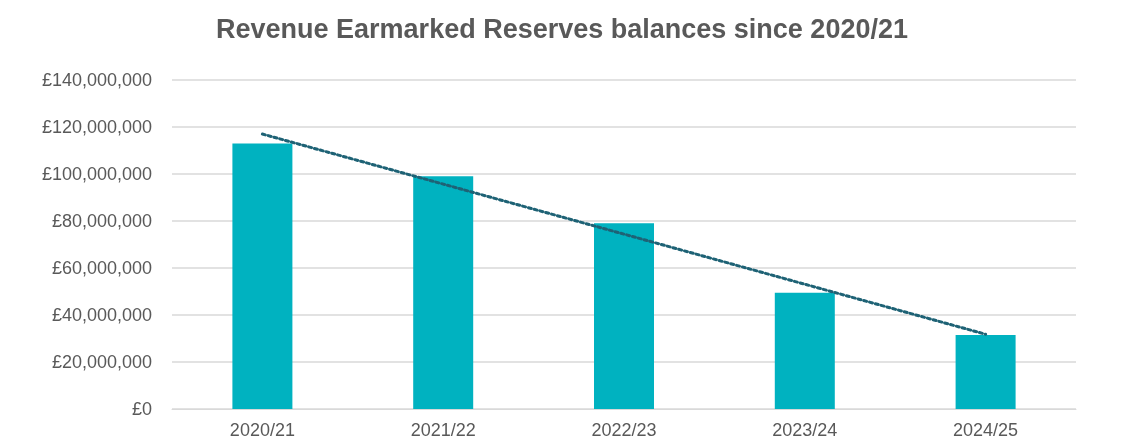 This screenshot has height=448, width=1124. Describe the element at coordinates (805, 430) in the screenshot. I see `x-tick-label: 2023/24` at that location.